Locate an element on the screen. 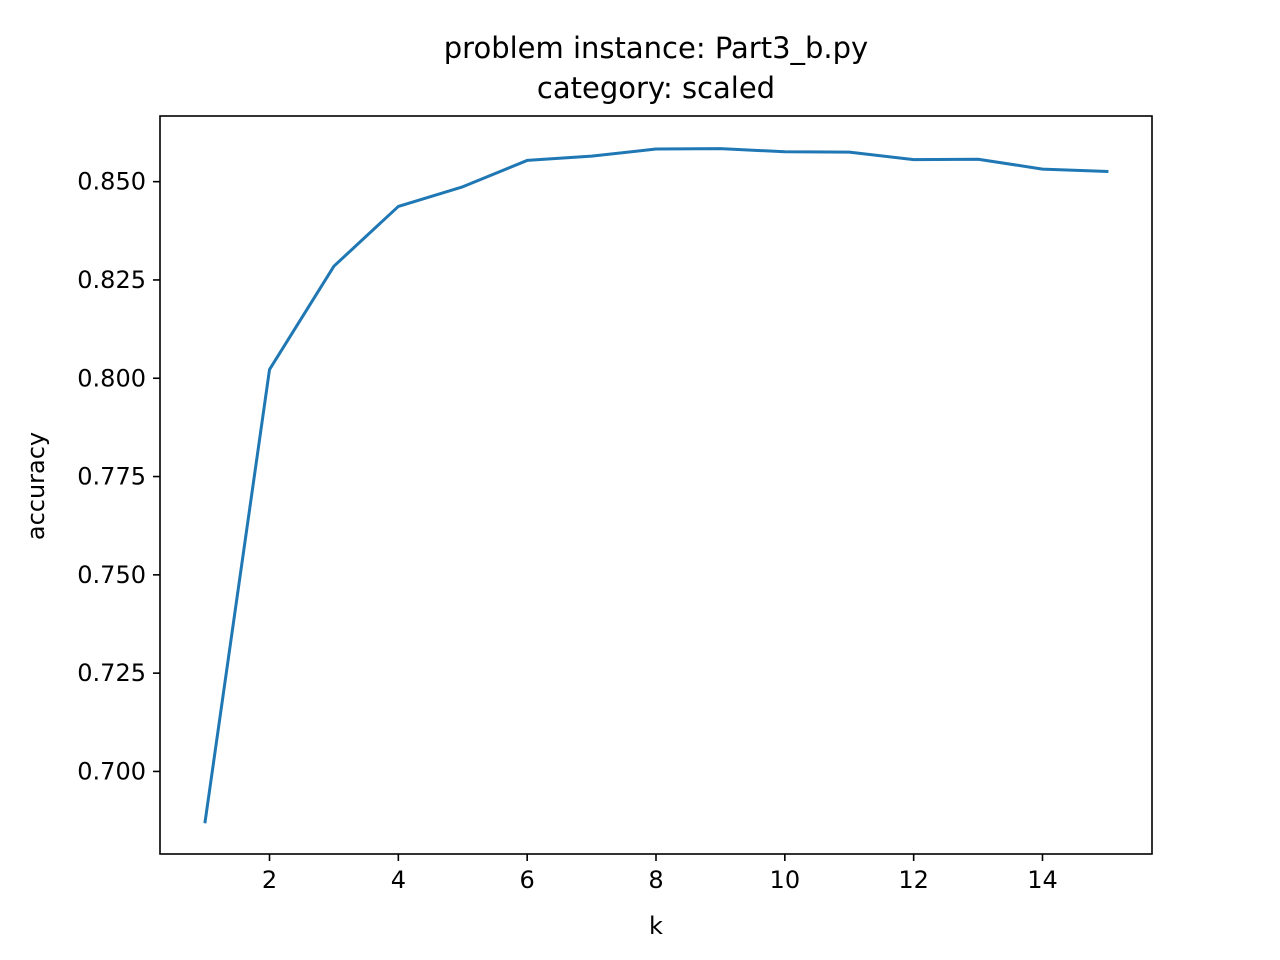  y-tick-label: 0.750 is located at coordinates (111, 575).